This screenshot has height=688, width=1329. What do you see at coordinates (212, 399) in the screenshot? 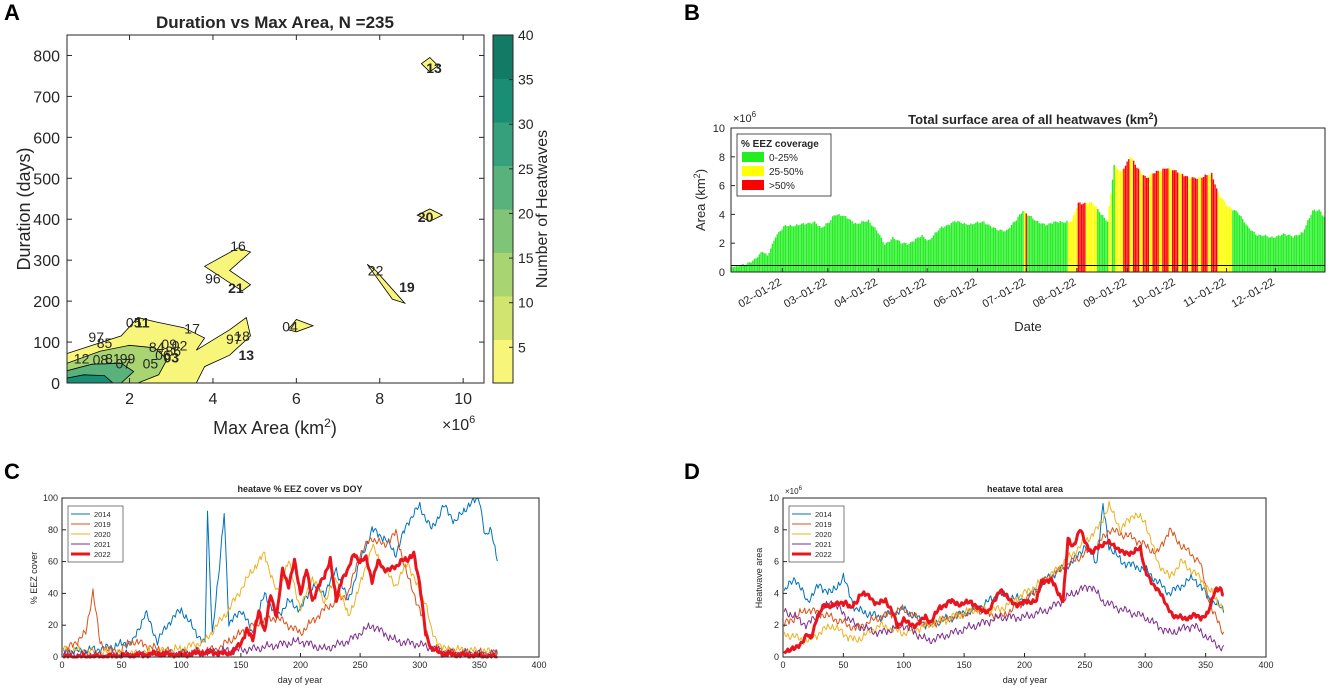
I see `x-tick-label: 4` at bounding box center [212, 399].